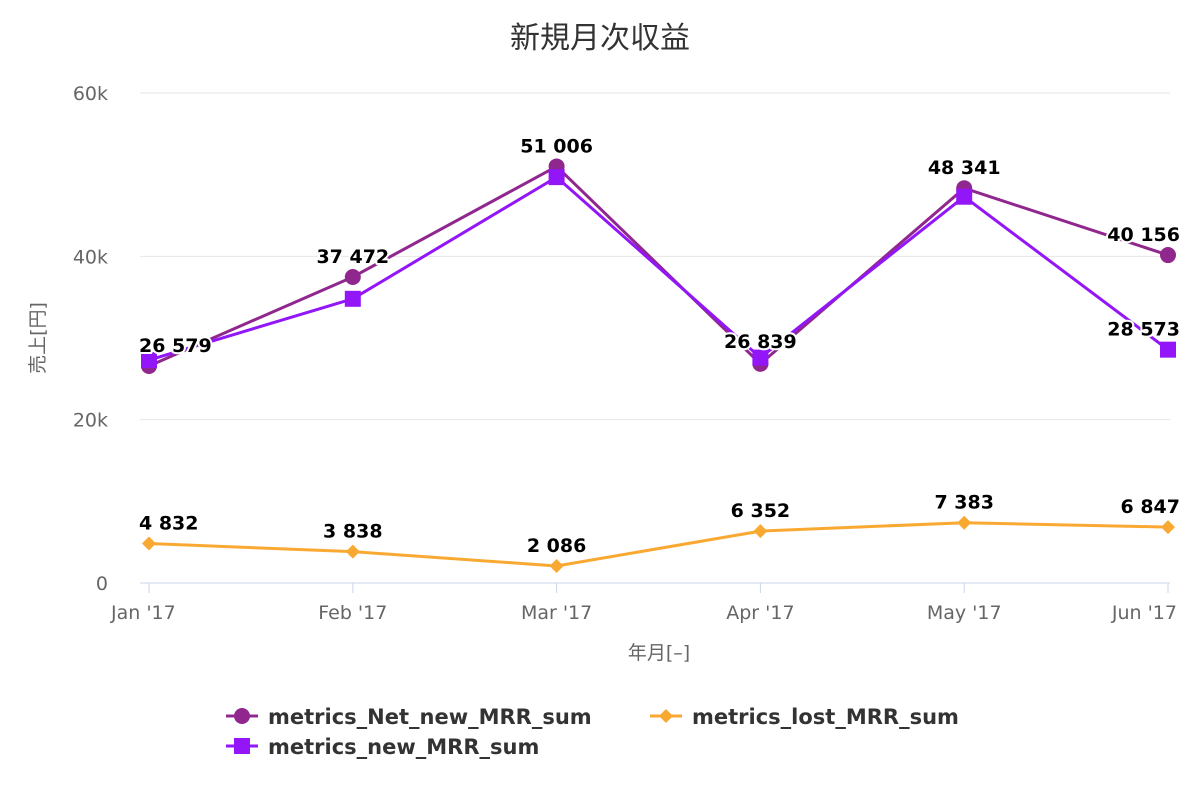 The image size is (1200, 800). I want to click on x-tick-label: Jun '17, so click(1144, 613).